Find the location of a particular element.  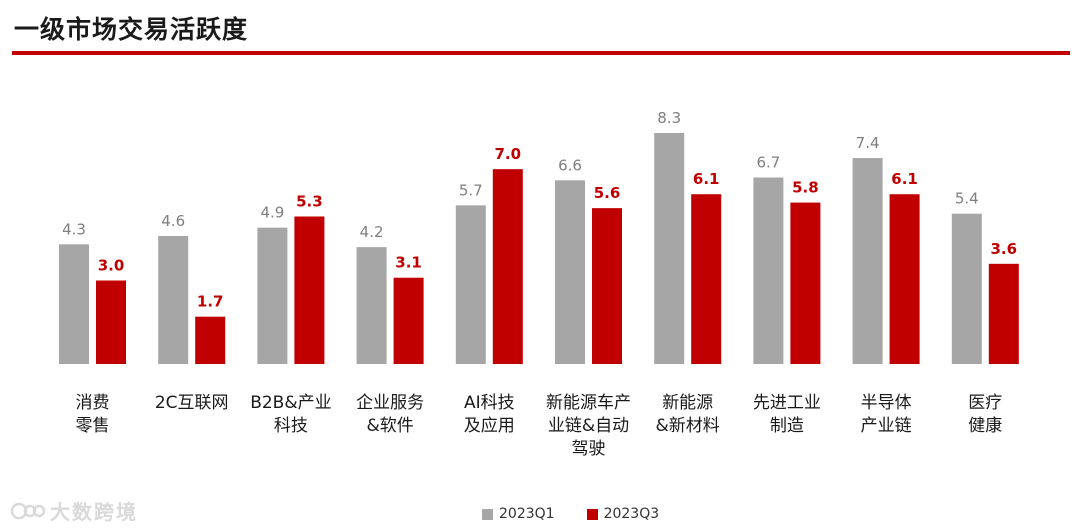

category-label-1: 2C互联网 is located at coordinates (191, 403).